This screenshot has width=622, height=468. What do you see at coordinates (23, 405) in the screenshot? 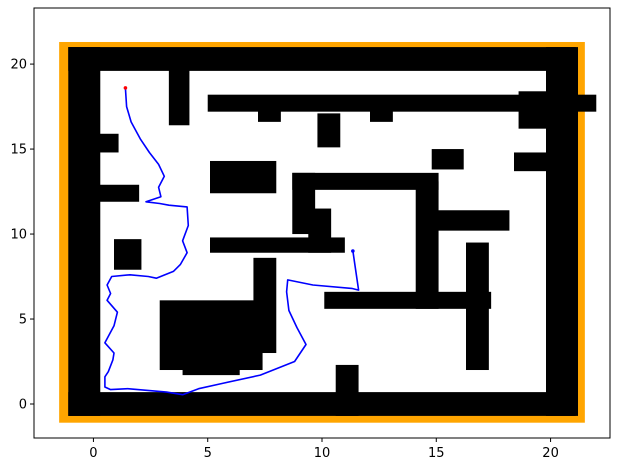
I see `y-tick-label: 0` at bounding box center [23, 405].